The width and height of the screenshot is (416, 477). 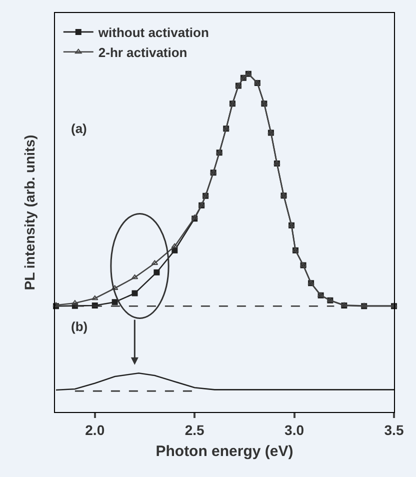 I want to click on legend-label: 2-hr activation, so click(x=143, y=52).